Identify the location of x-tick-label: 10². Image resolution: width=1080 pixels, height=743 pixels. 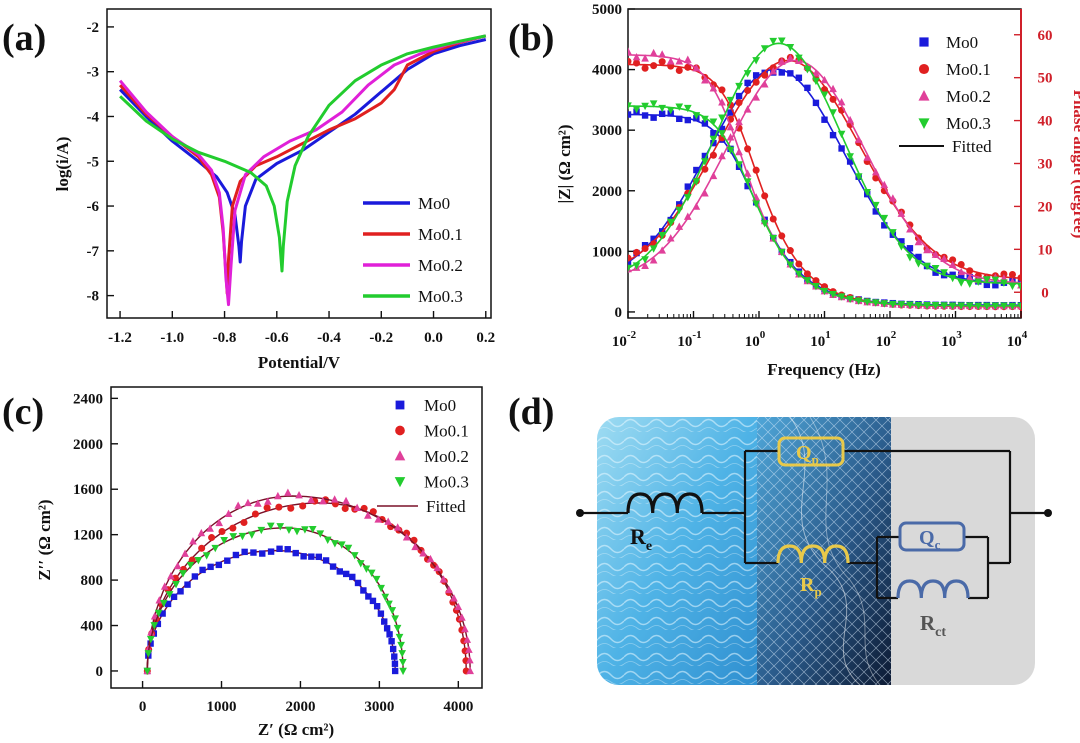
(886, 339).